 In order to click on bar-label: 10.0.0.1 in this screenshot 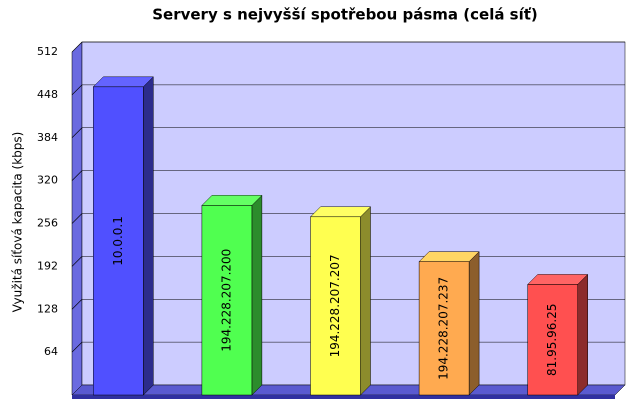, I will do `click(118, 241)`.